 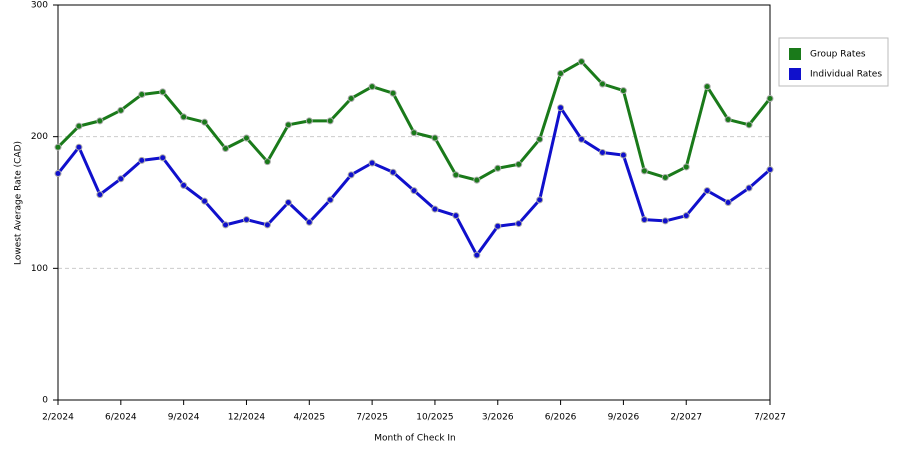 What do you see at coordinates (39, 137) in the screenshot?
I see `y-tick-label: 200` at bounding box center [39, 137].